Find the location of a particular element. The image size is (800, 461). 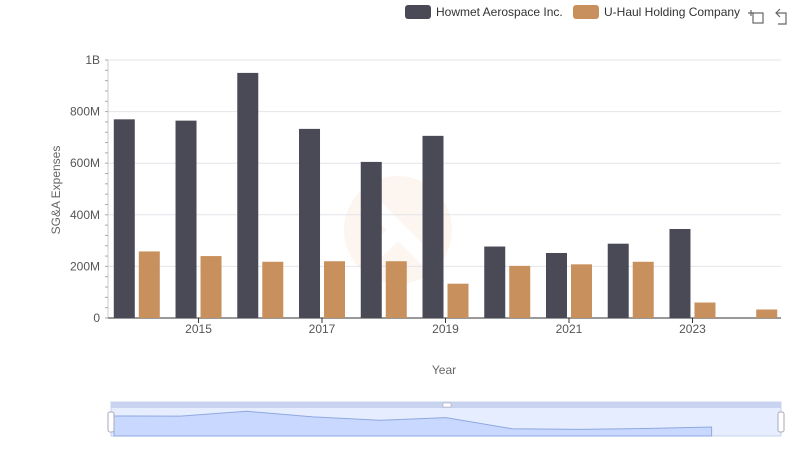

bar-howmet-2017 is located at coordinates (310, 223).